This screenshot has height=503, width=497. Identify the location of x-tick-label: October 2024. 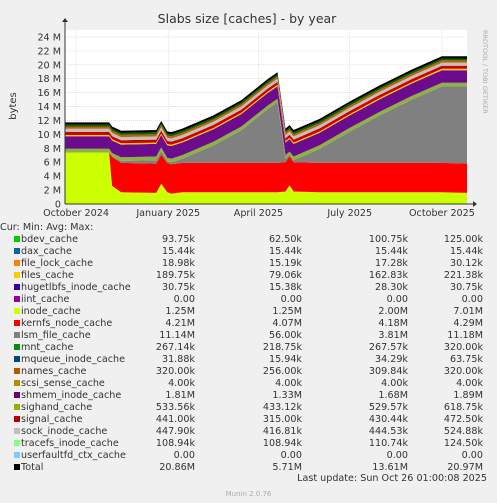
(76, 213).